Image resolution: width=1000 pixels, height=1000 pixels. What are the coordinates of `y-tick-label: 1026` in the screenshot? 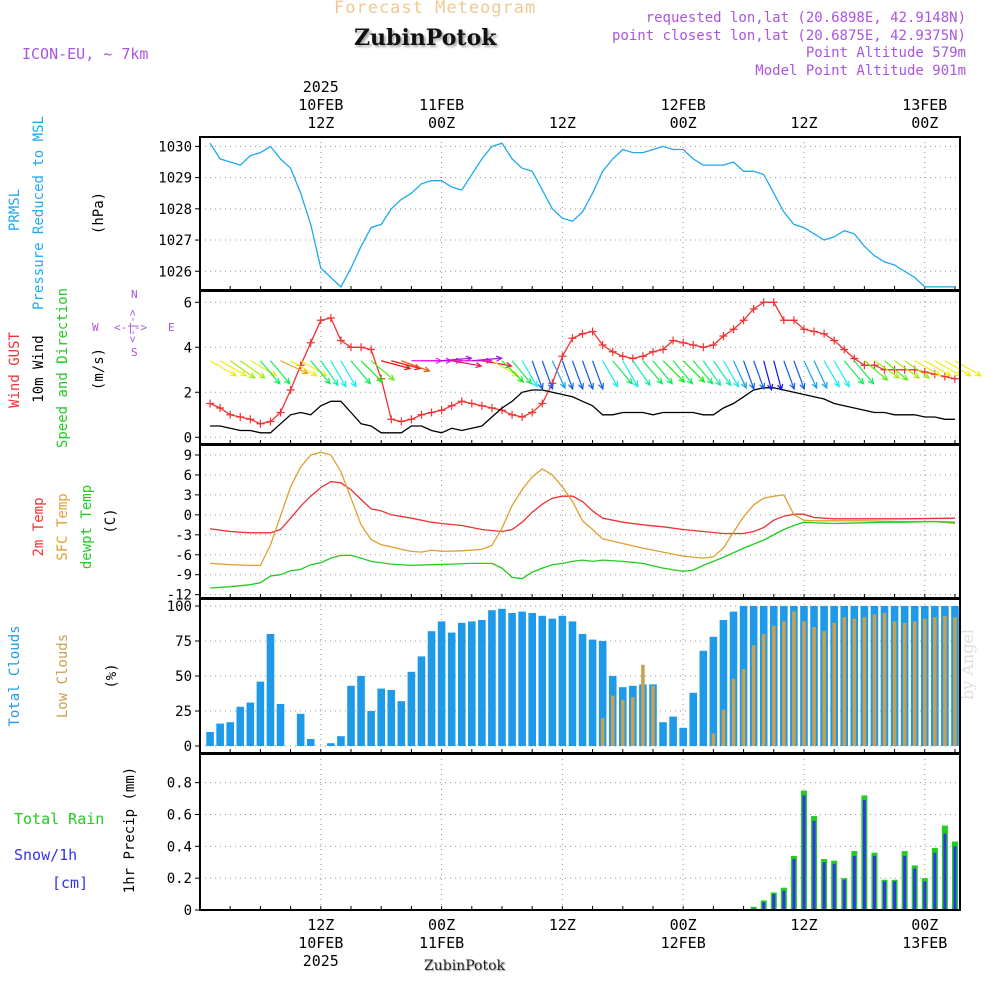 It's located at (175, 272).